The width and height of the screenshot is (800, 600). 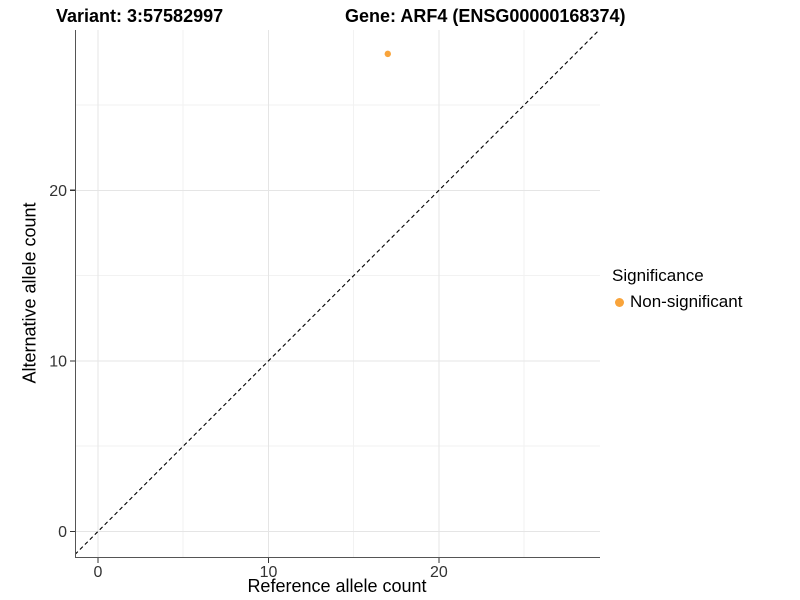 I want to click on variant-title: Variant: 3:57582997, so click(x=140, y=16).